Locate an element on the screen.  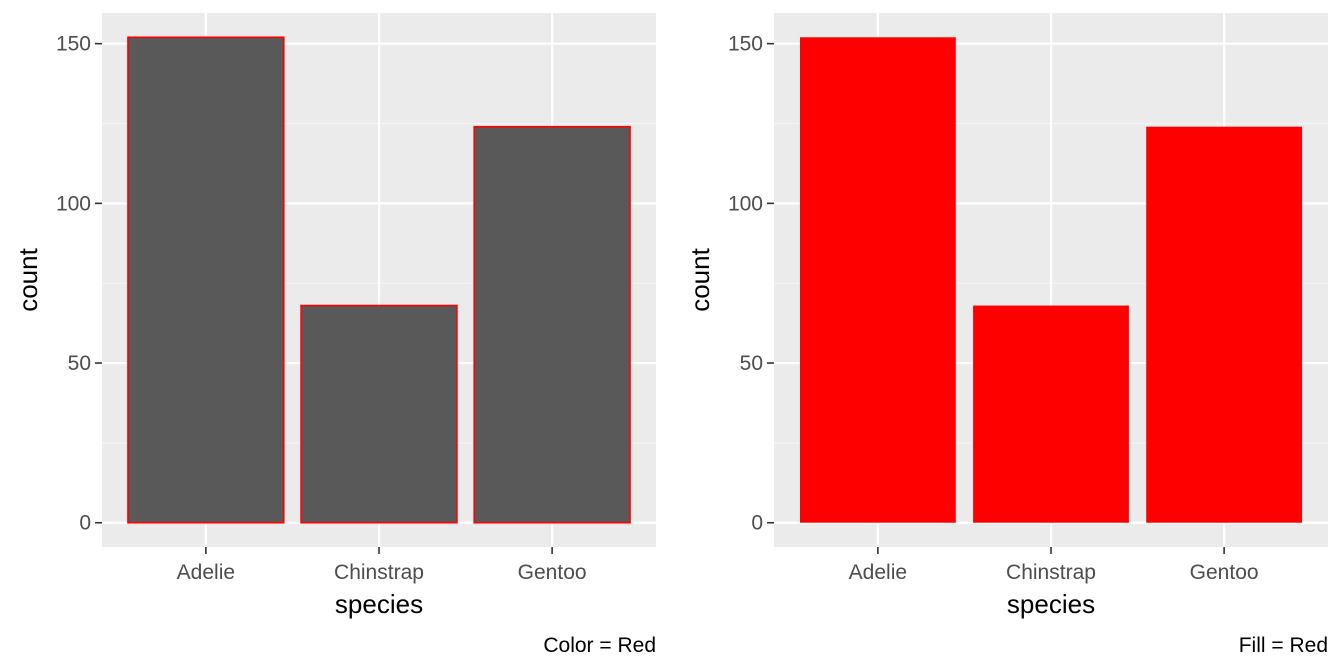
plot-caption: Color = Red is located at coordinates (599, 645).